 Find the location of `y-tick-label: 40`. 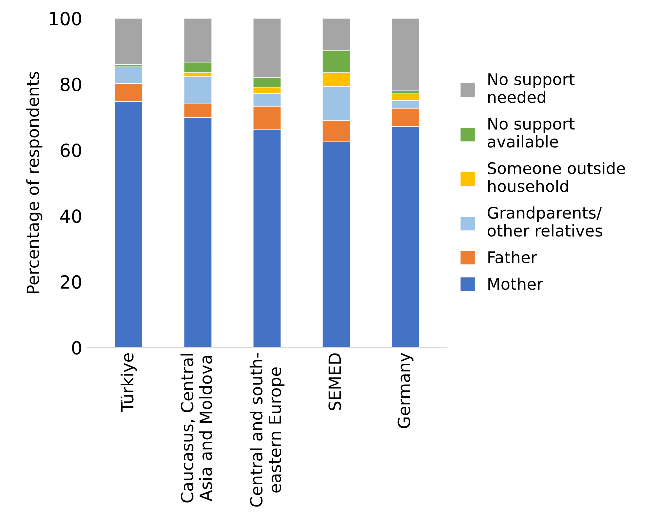

y-tick-label: 40 is located at coordinates (71, 217).